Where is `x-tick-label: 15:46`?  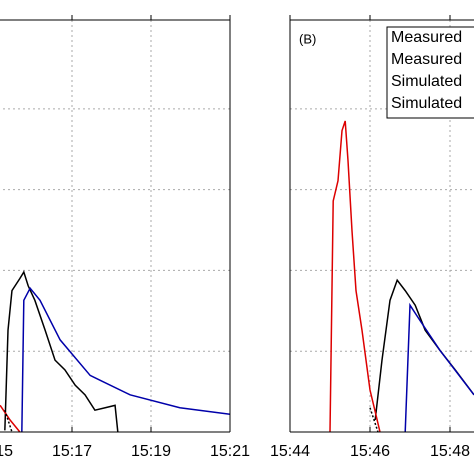 x-tick-label: 15:46 is located at coordinates (370, 451).